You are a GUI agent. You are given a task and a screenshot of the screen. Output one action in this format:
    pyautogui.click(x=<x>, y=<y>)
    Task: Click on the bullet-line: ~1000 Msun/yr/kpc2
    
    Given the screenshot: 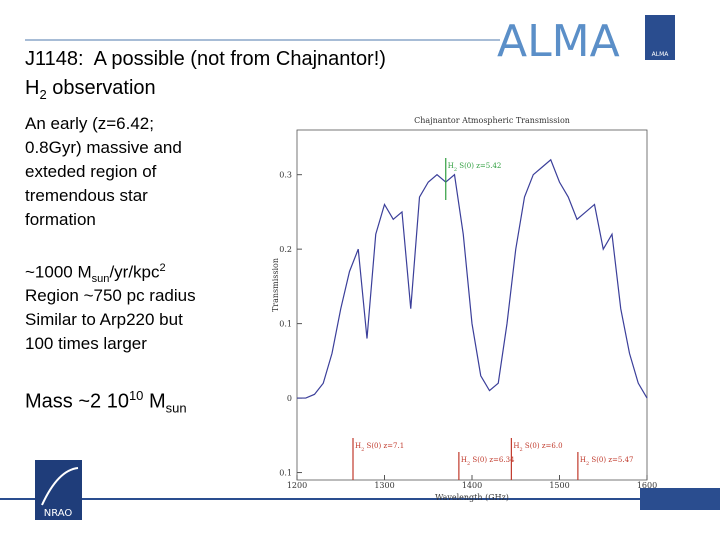 What is the action you would take?
    pyautogui.click(x=95, y=273)
    